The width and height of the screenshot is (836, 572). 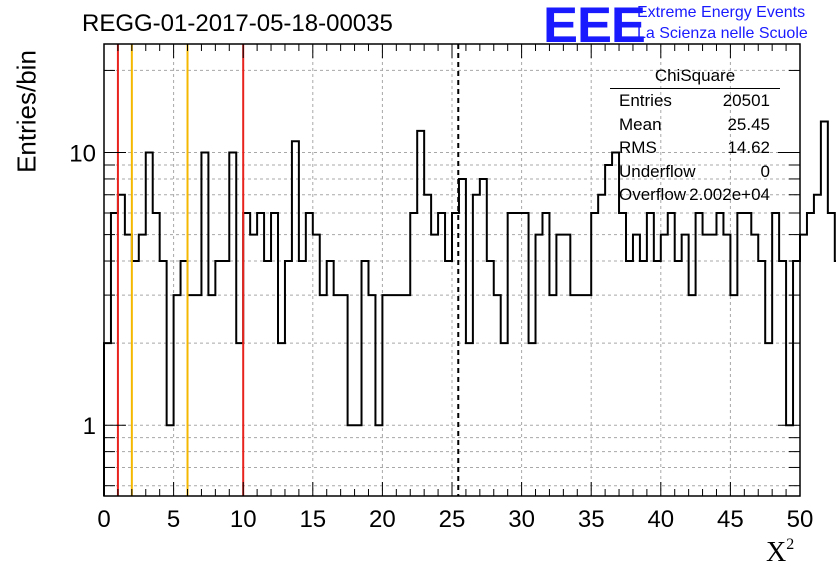 I want to click on x-tick-label: 45, so click(x=730, y=519).